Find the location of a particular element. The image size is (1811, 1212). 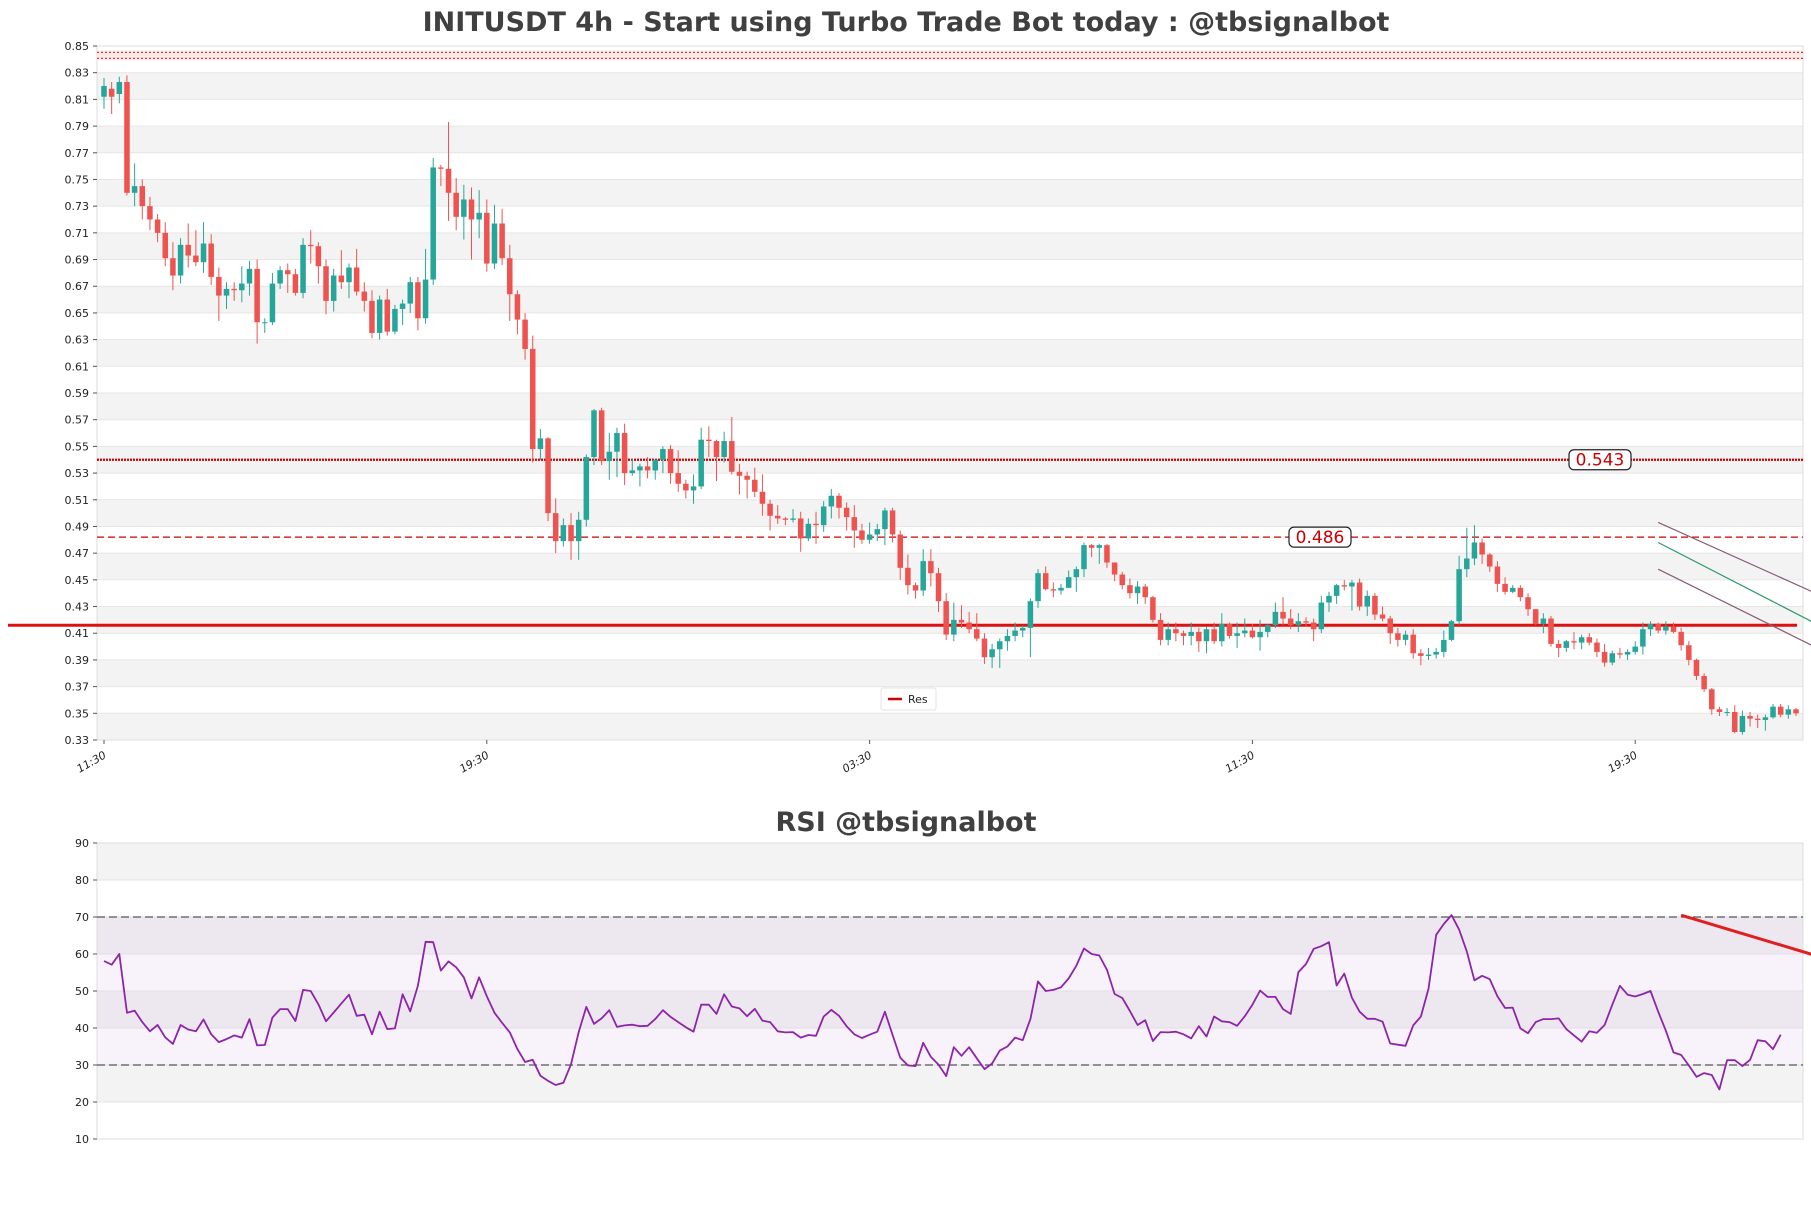

rsi-y-axis: 10 20 30 40 50 60 70 80 90 is located at coordinates (86, 991).